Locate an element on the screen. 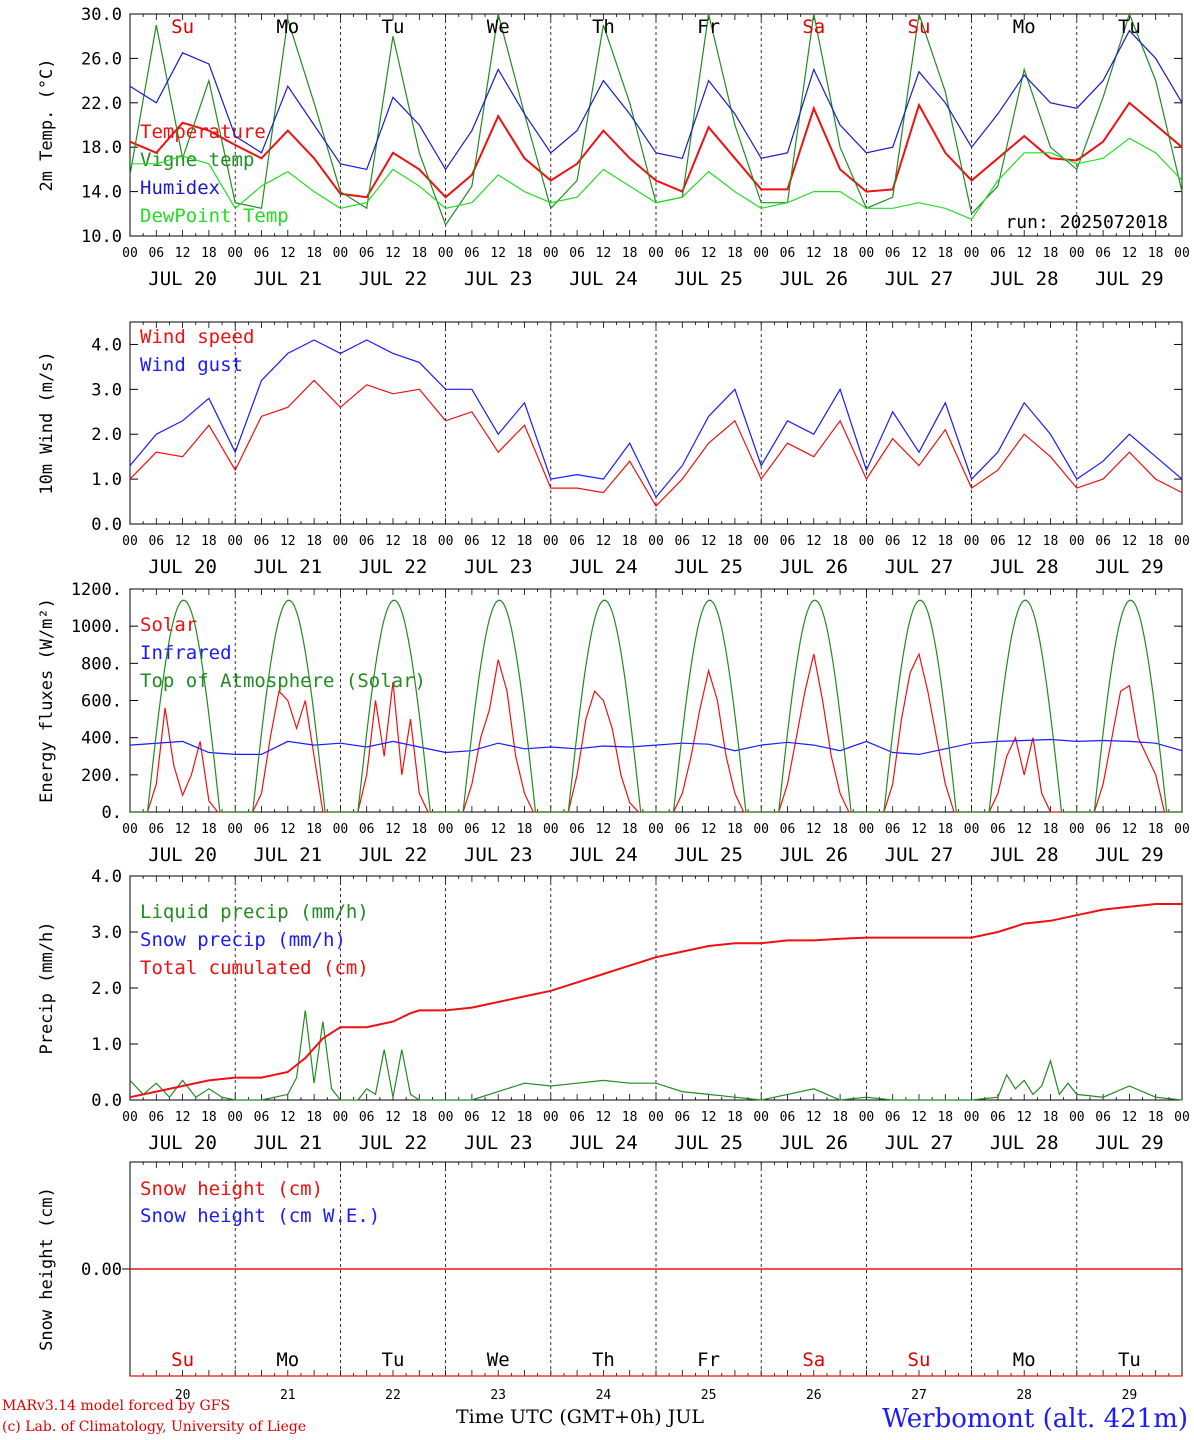  y-tick-label: 4.0 is located at coordinates (106, 345).